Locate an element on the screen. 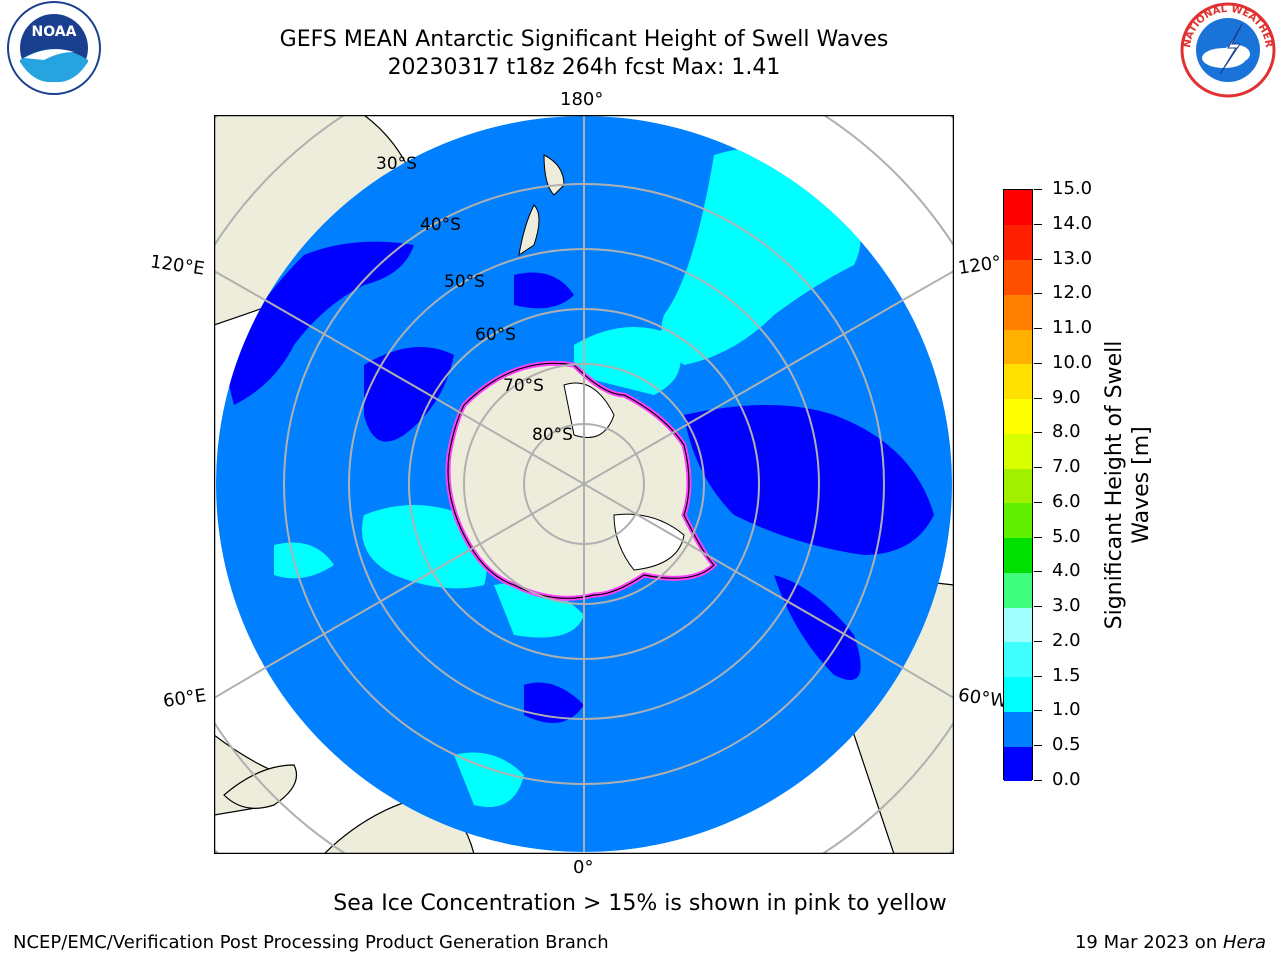  colorbar-tick-label: 0.0 is located at coordinates (1066, 779).